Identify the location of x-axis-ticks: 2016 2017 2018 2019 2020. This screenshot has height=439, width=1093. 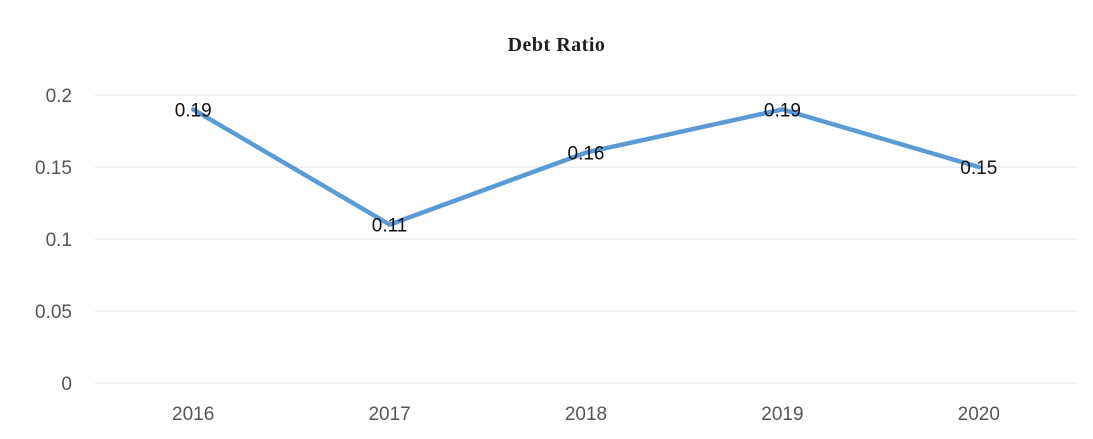
(586, 414).